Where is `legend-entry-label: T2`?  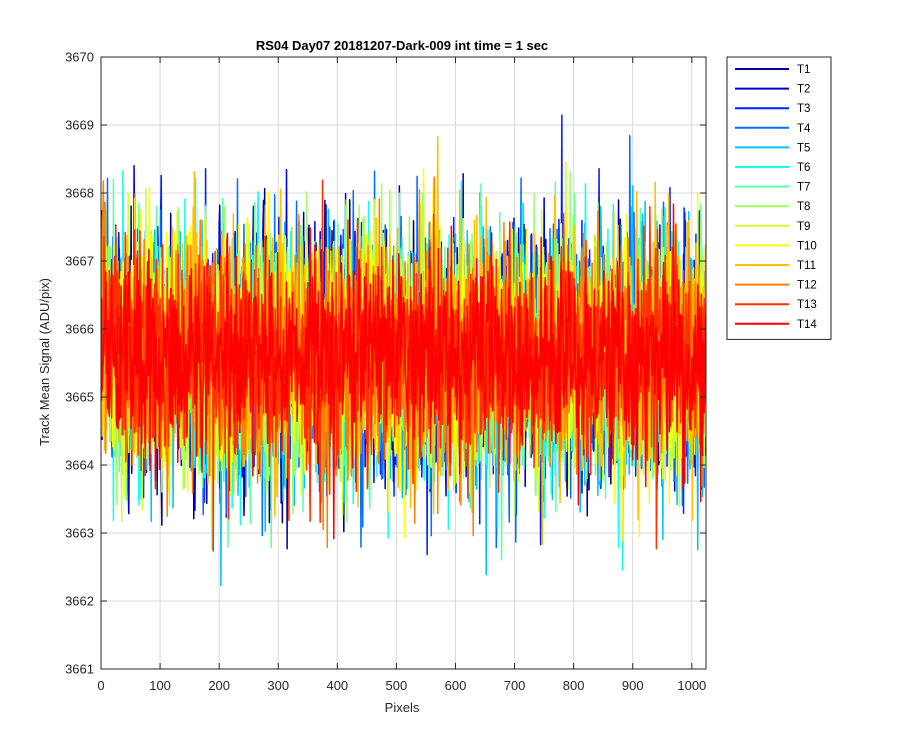 legend-entry-label: T2 is located at coordinates (803, 90).